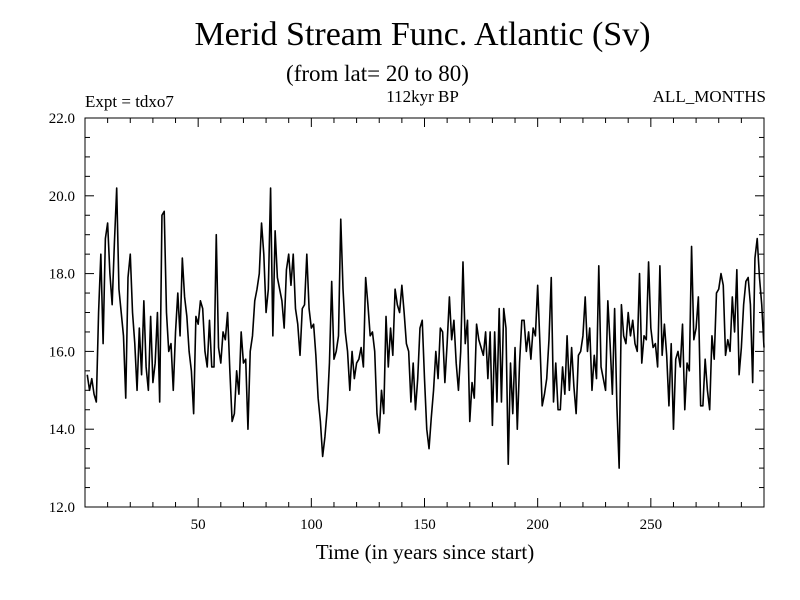 This screenshot has height=600, width=800. Describe the element at coordinates (198, 525) in the screenshot. I see `x-tick-label: 50` at that location.